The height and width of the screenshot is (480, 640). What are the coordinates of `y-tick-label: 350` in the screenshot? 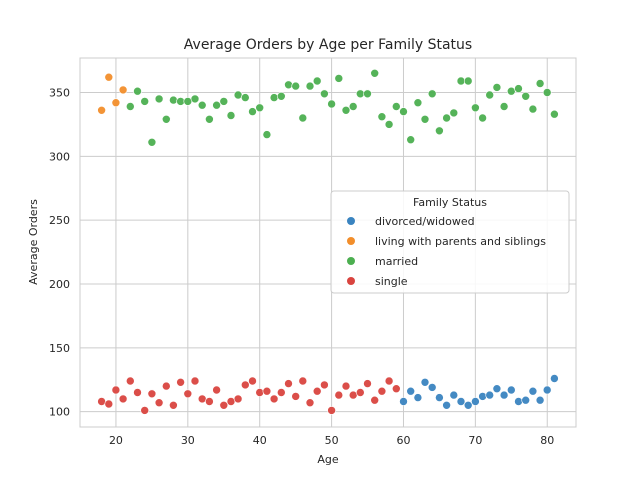 It's located at (59, 92).